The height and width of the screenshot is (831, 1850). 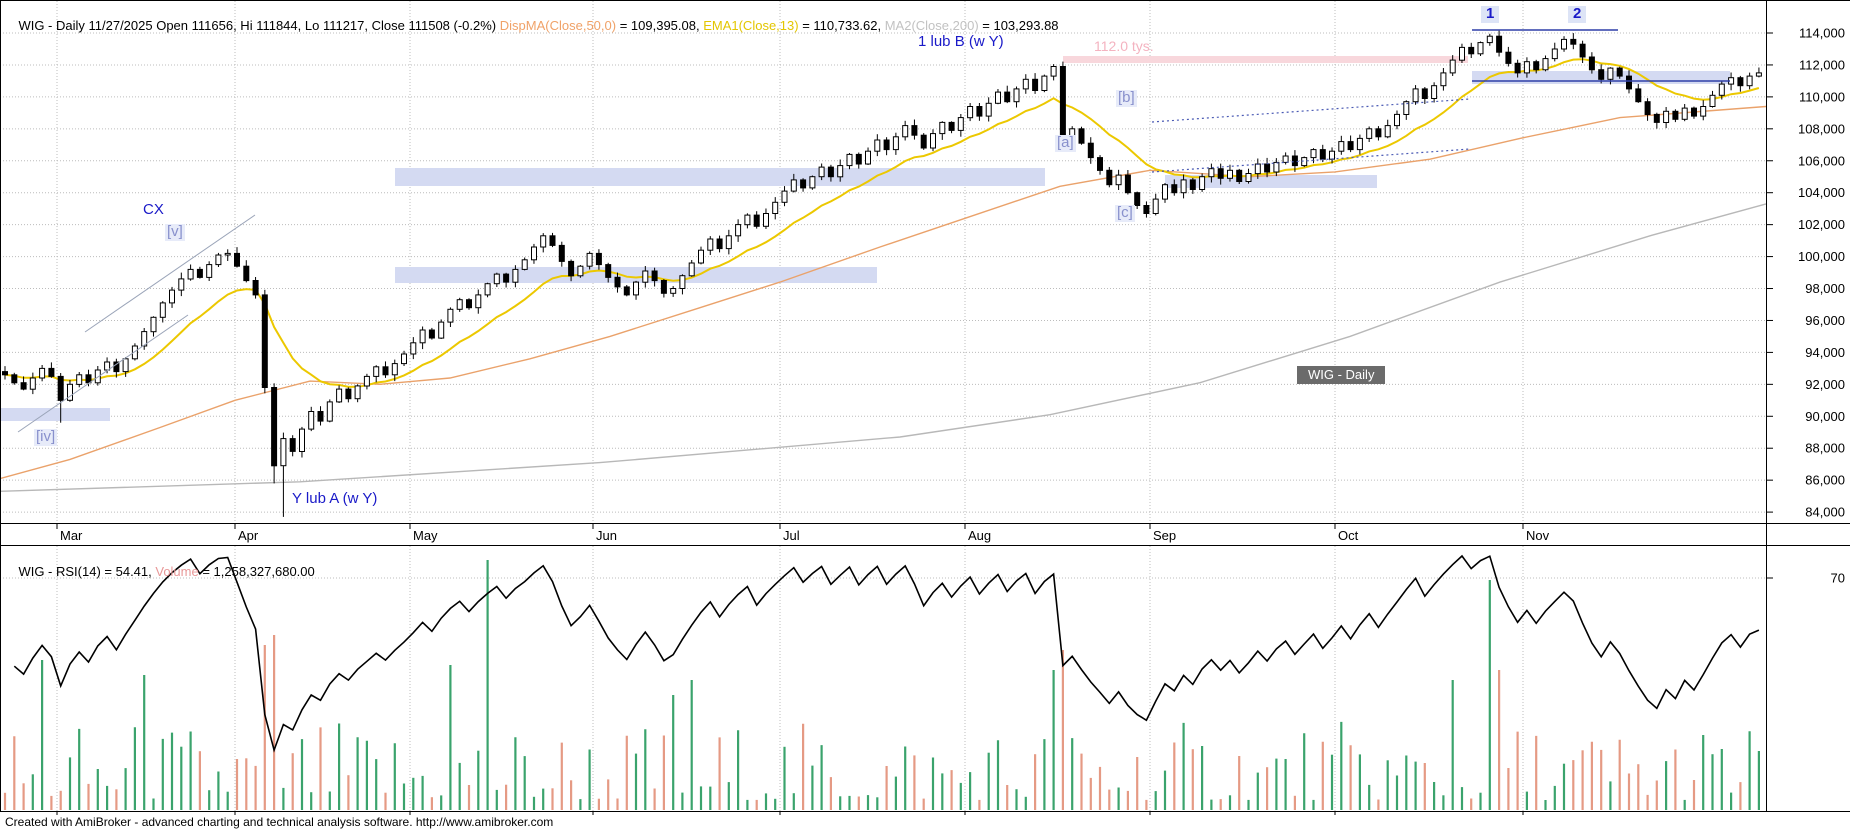 What do you see at coordinates (1125, 213) in the screenshot?
I see `wave-label-c: [c]` at bounding box center [1125, 213].